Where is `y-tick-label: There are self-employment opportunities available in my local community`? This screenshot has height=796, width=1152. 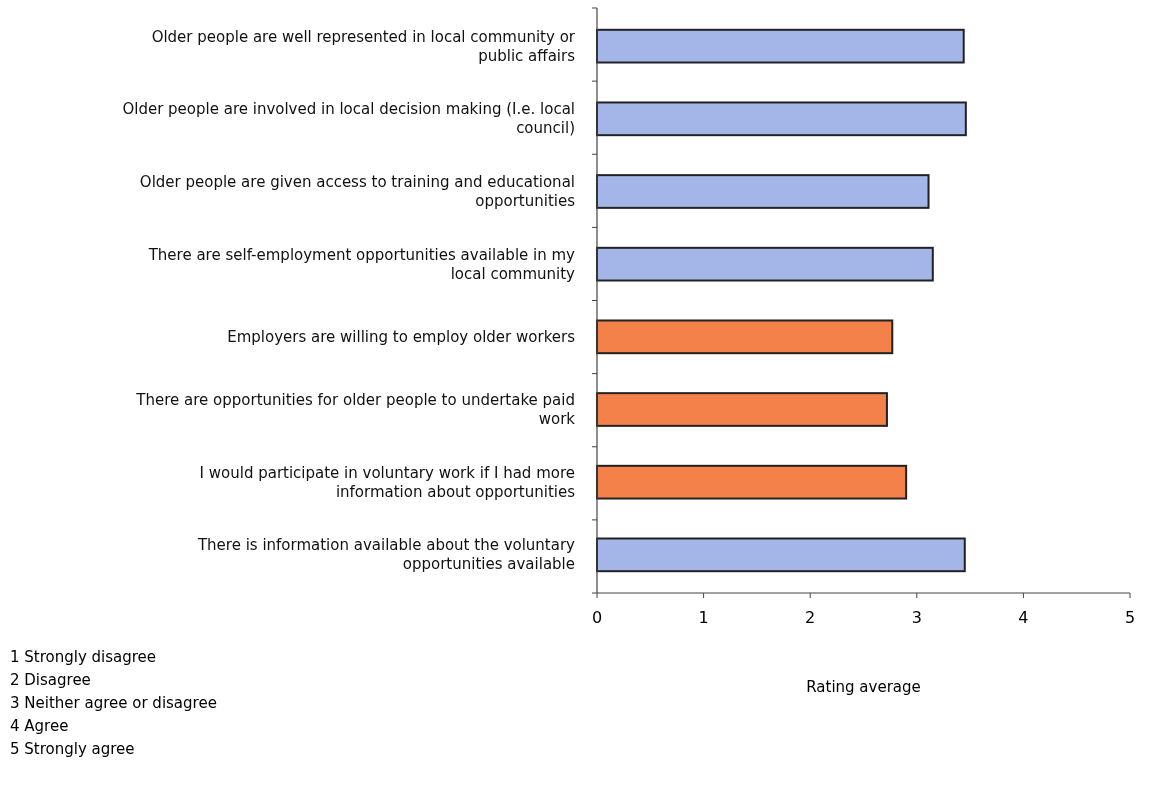
y-tick-label: There are self-employment opportunities available in my local community is located at coordinates (361, 264).